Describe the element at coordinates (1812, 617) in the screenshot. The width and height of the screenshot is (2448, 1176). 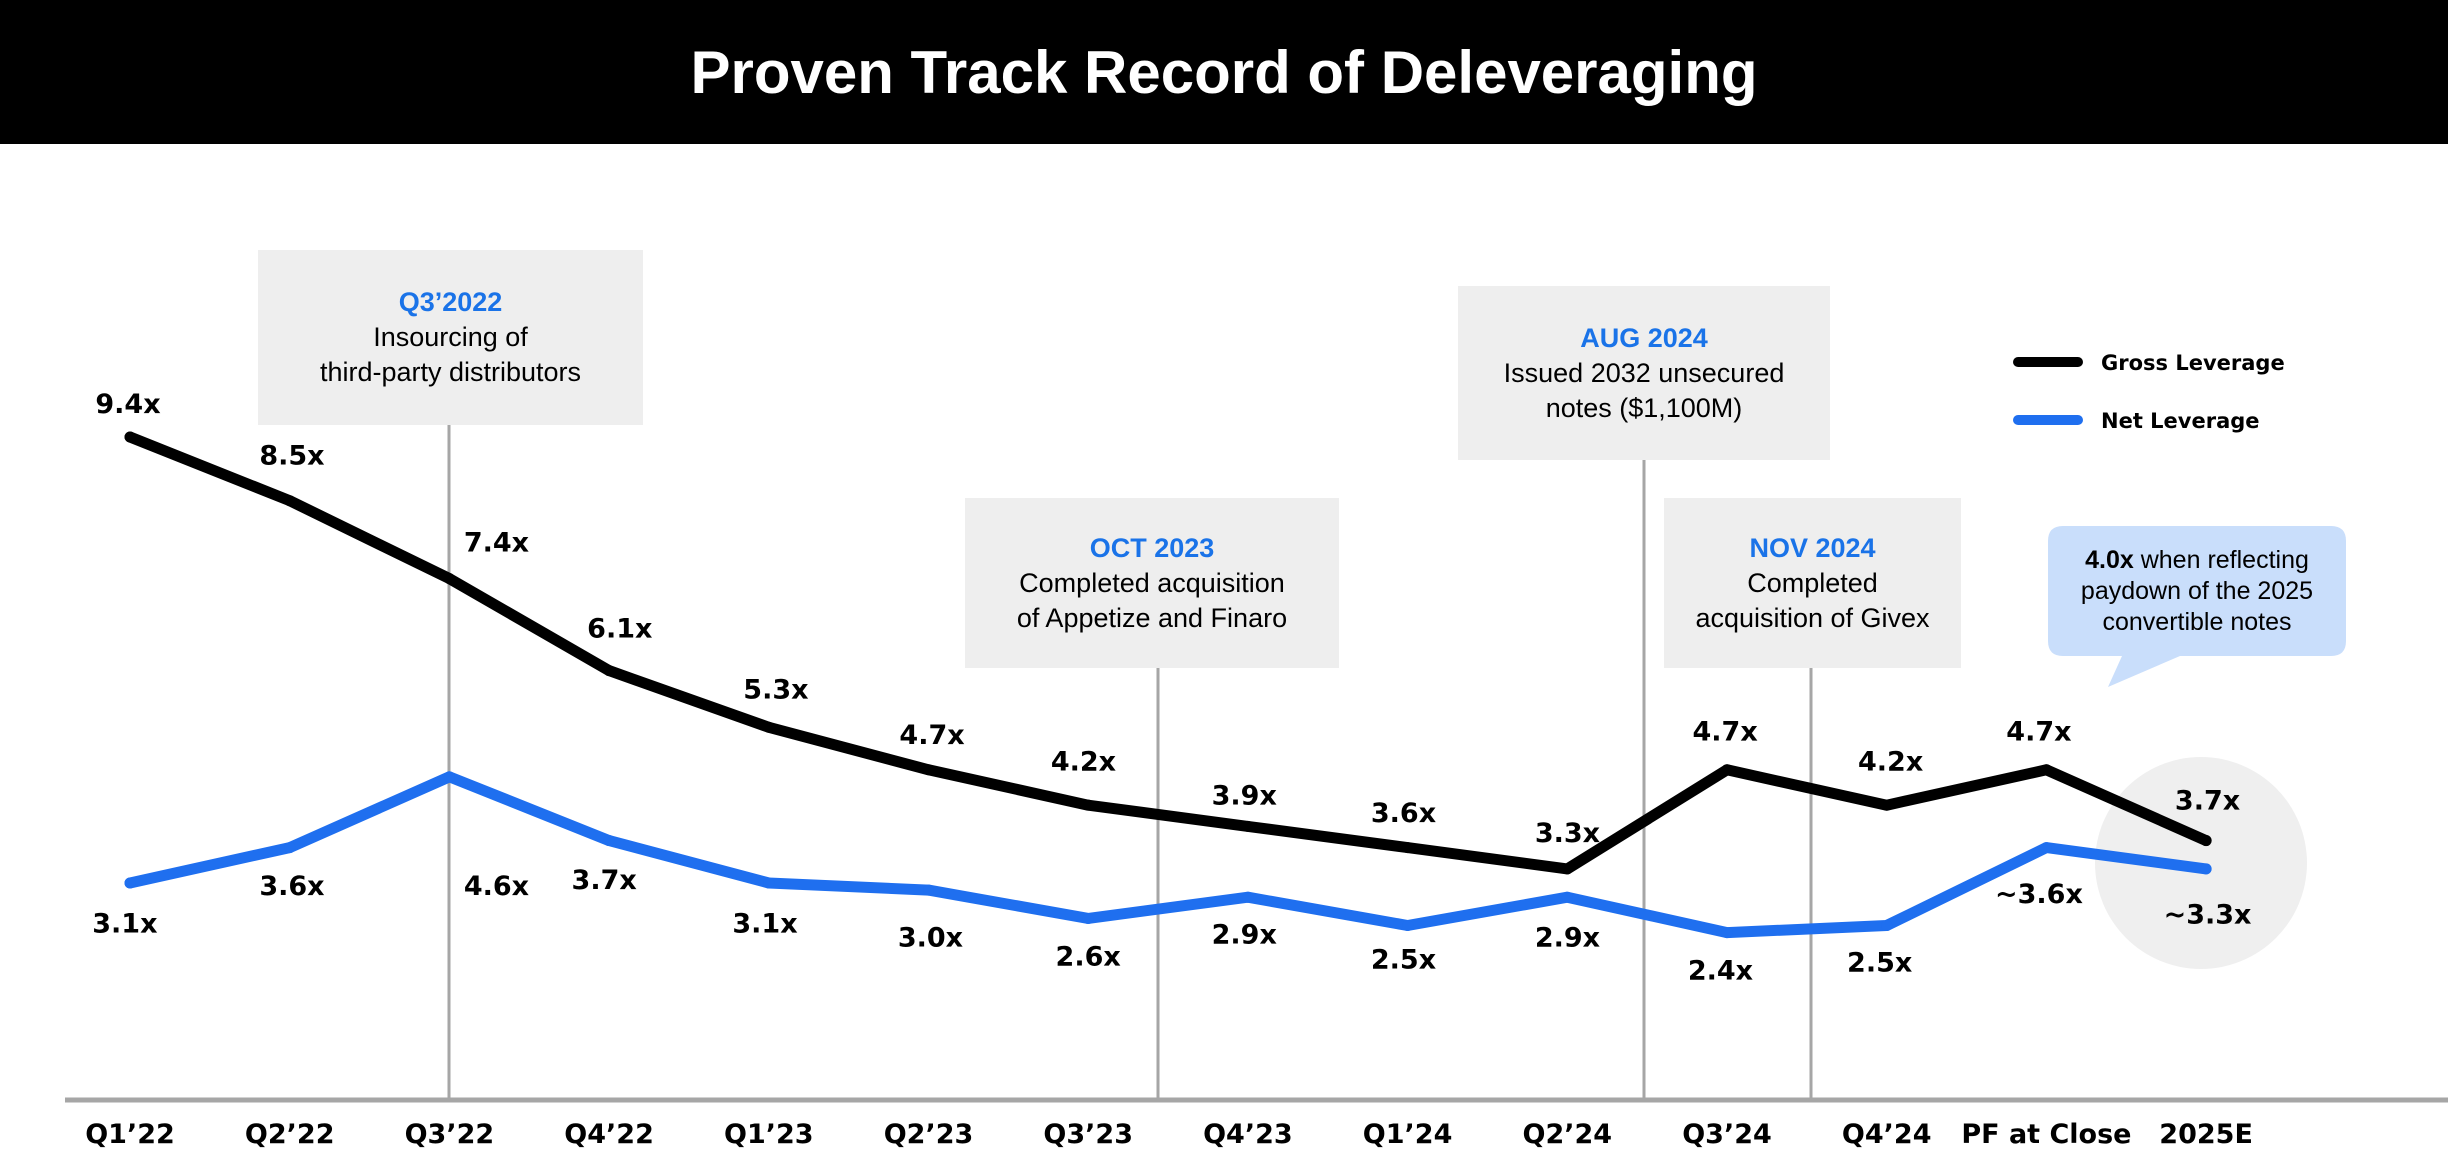
I see `annotation-text: acquisition of Givex` at that location.